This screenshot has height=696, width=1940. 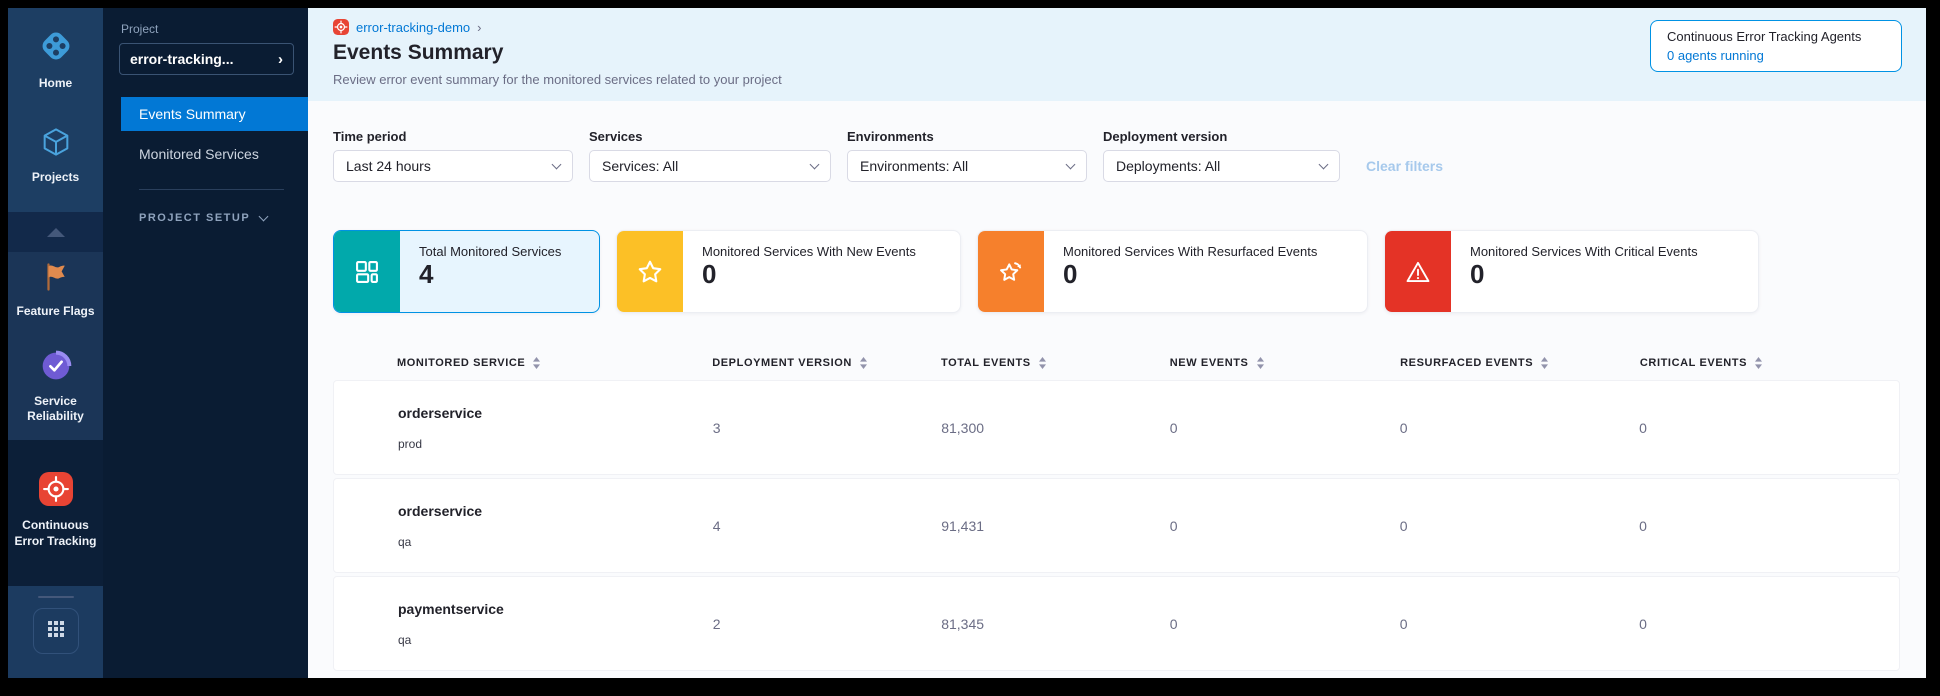 I want to click on filter-label: Deployment version, so click(x=1165, y=136).